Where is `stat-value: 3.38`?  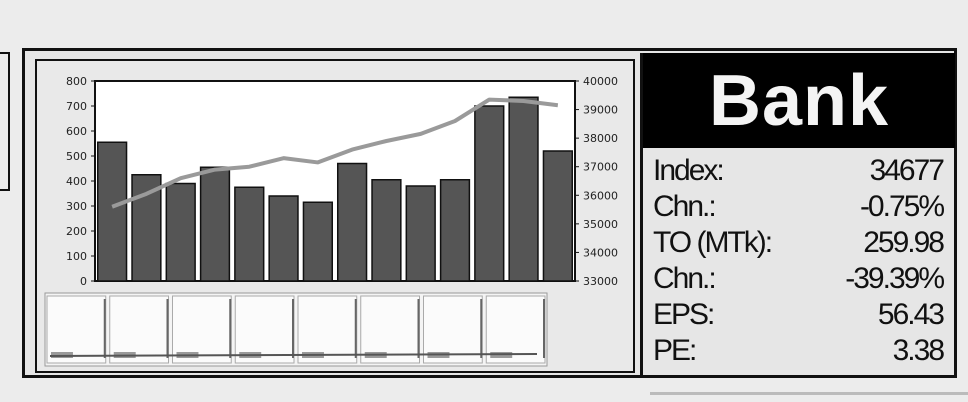 stat-value: 3.38 is located at coordinates (918, 350).